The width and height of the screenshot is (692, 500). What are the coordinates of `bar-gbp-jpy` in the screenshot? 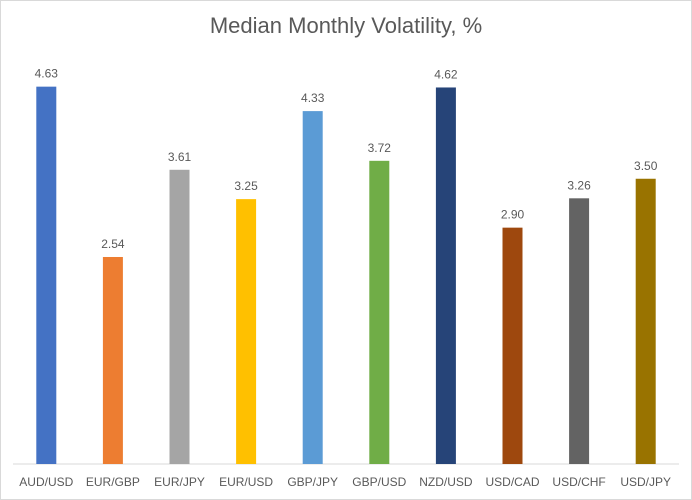 It's located at (312, 287).